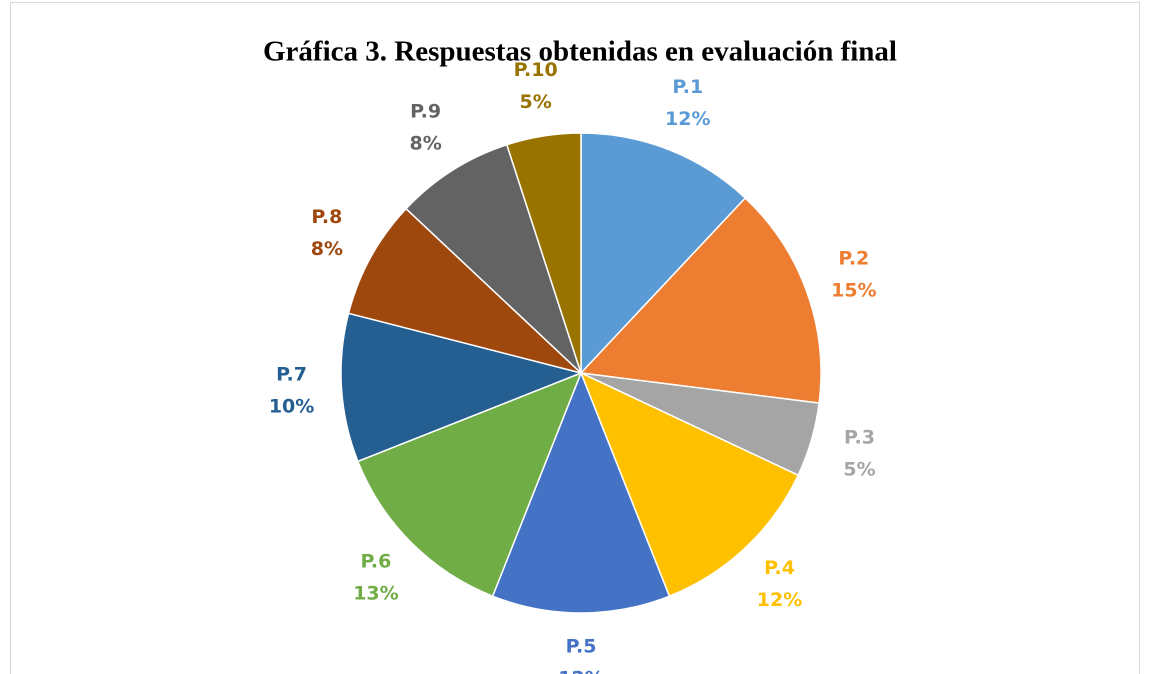  What do you see at coordinates (779, 568) in the screenshot?
I see `slice-category-label: P.4` at bounding box center [779, 568].